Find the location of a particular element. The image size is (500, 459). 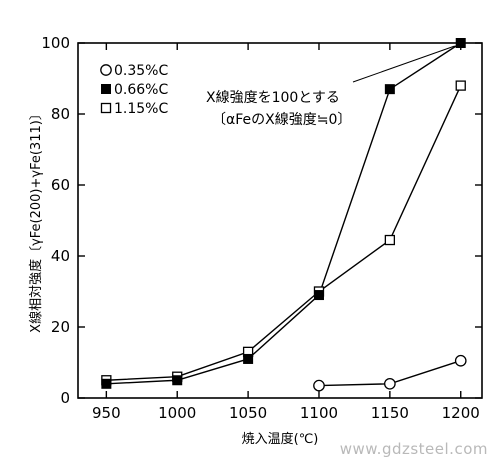

x-tick-label: 1100 is located at coordinates (319, 413).